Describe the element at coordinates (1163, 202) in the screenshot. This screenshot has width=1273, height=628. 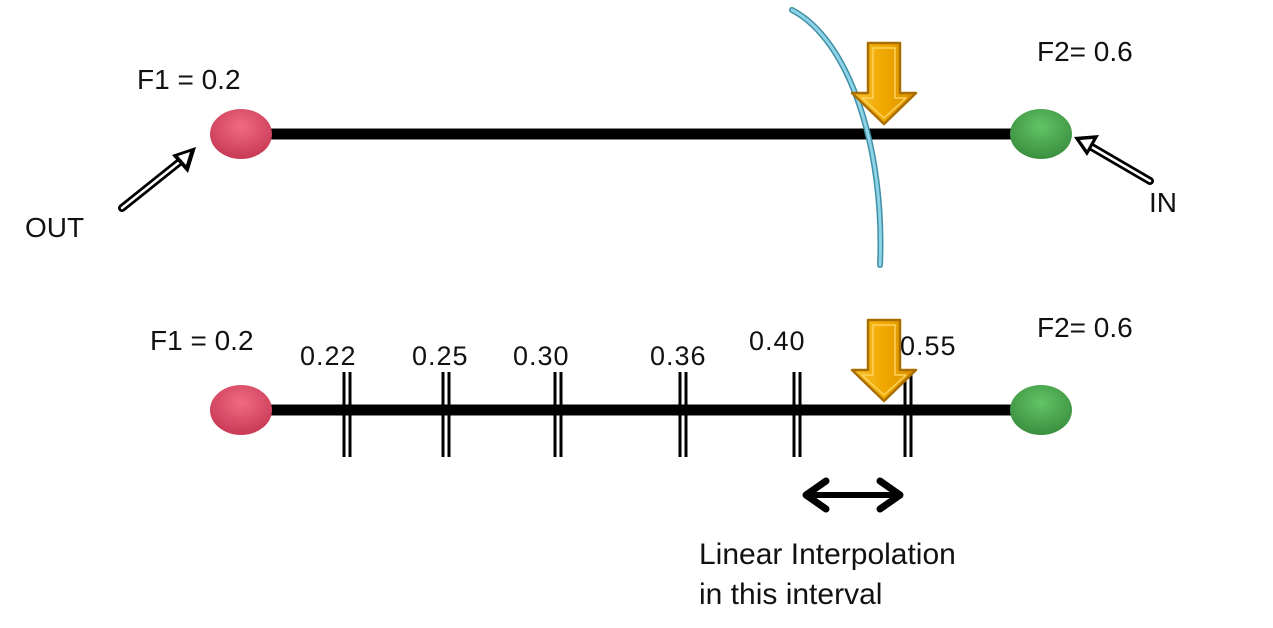
I see `in-label: IN` at that location.